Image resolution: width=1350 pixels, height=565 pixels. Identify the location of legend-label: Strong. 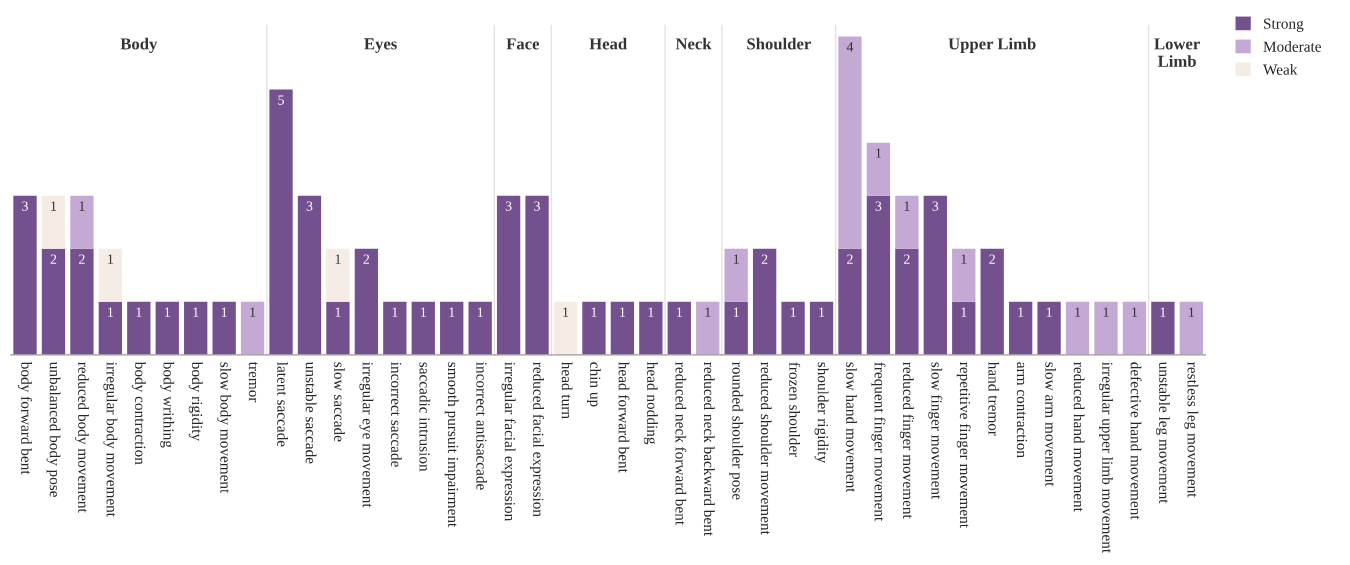
(1284, 25).